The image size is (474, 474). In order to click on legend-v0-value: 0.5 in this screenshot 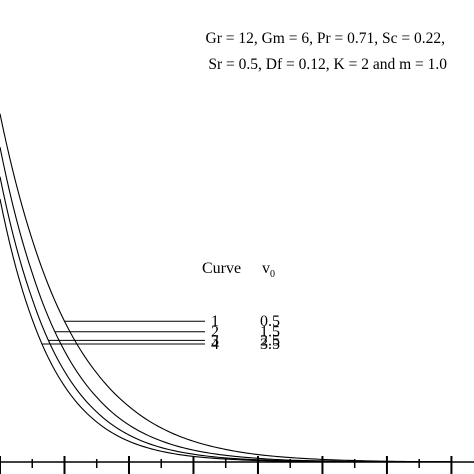, I will do `click(270, 321)`.